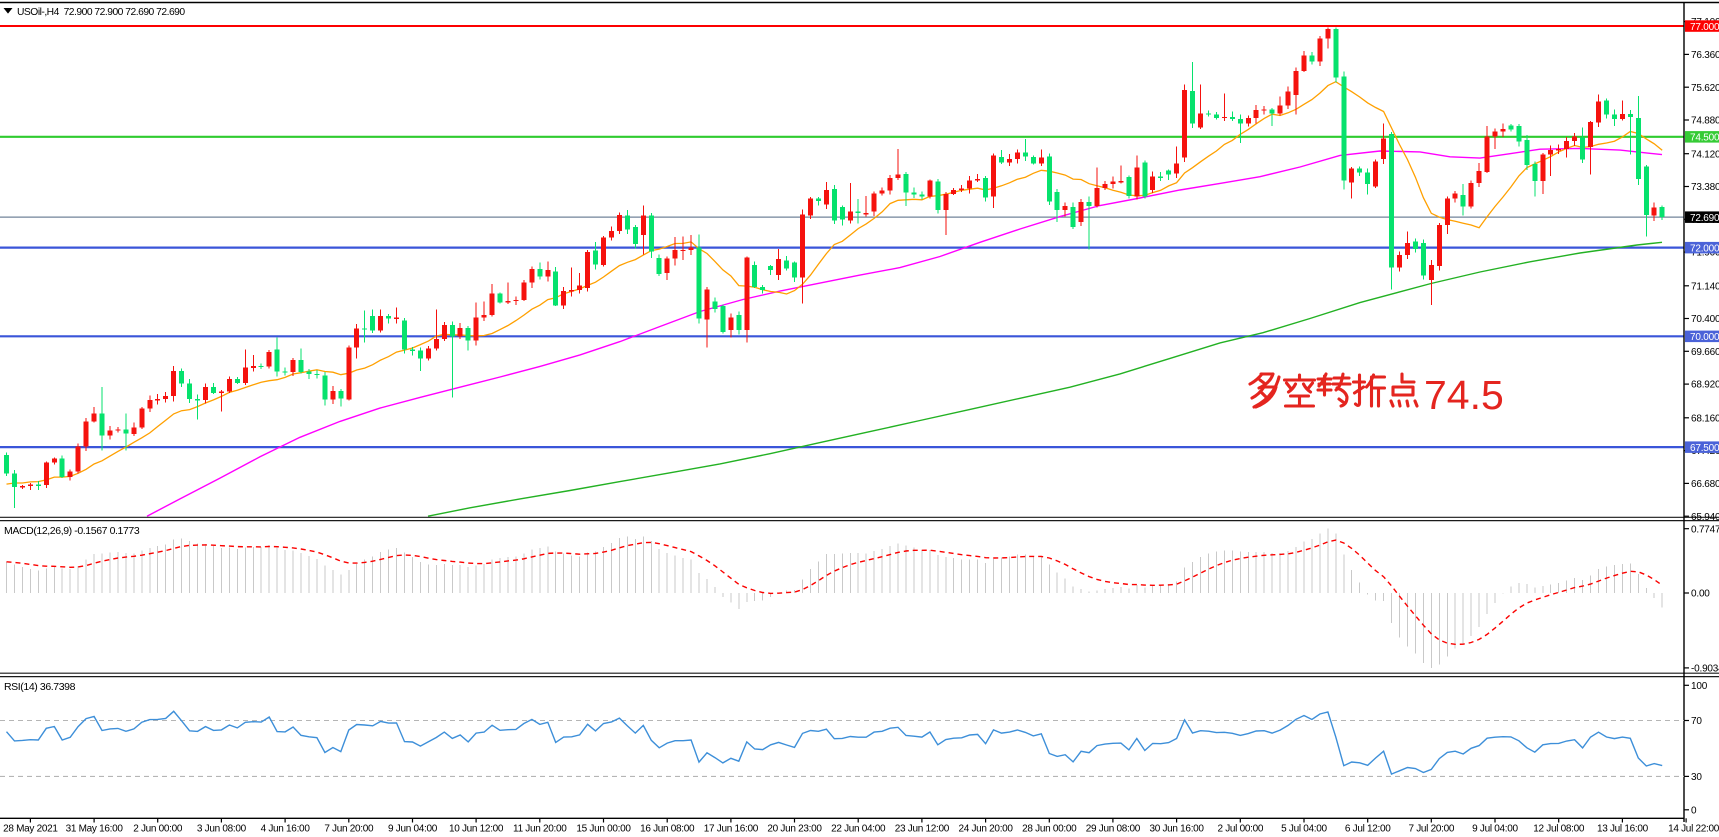 This screenshot has width=1719, height=837. What do you see at coordinates (1705, 484) in the screenshot?
I see `svg-text: 66.680` at bounding box center [1705, 484].